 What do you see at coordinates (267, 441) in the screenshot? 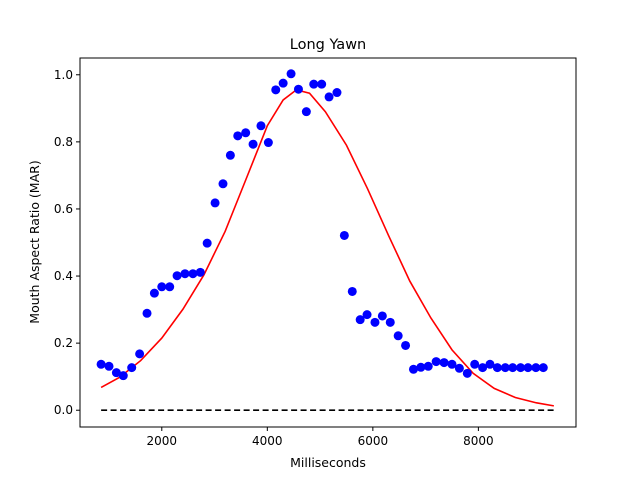
I see `x-tick-label: 4000` at bounding box center [267, 441].